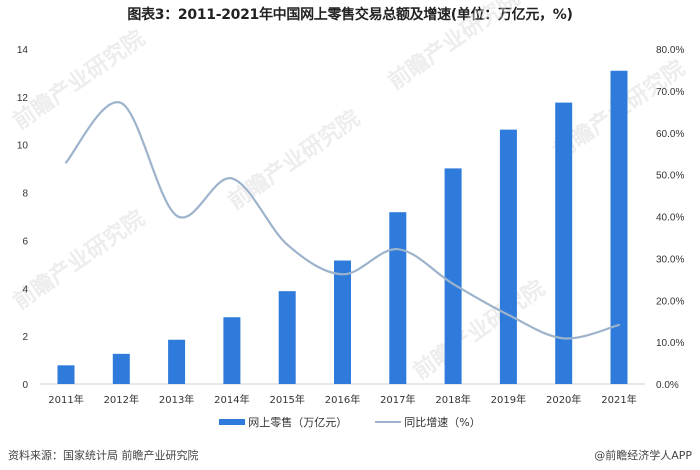 This screenshot has width=700, height=470. What do you see at coordinates (670, 134) in the screenshot?
I see `right-tick-label: 60.0%` at bounding box center [670, 134].